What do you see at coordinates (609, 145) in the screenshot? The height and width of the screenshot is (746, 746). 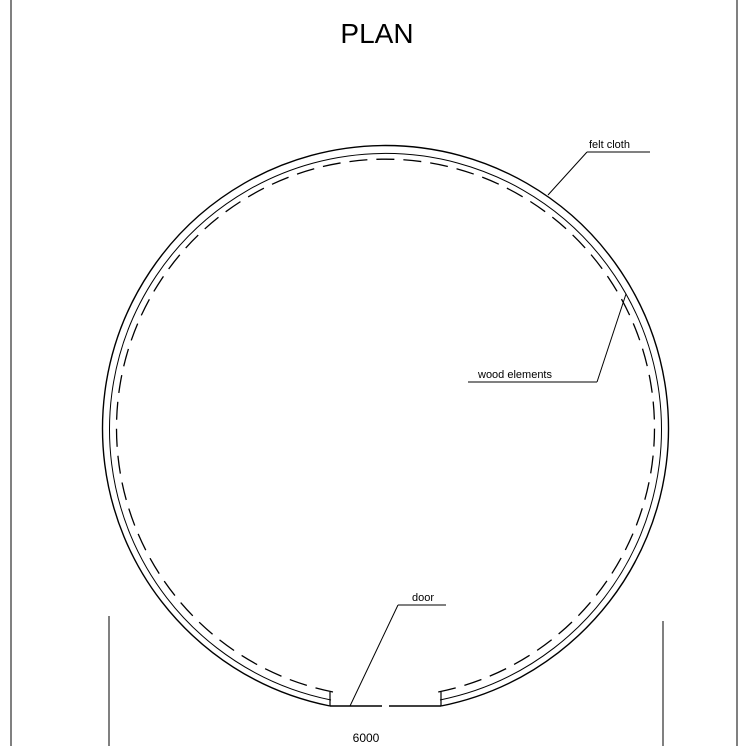 I see `felt-cloth-label: felt cloth` at bounding box center [609, 145].